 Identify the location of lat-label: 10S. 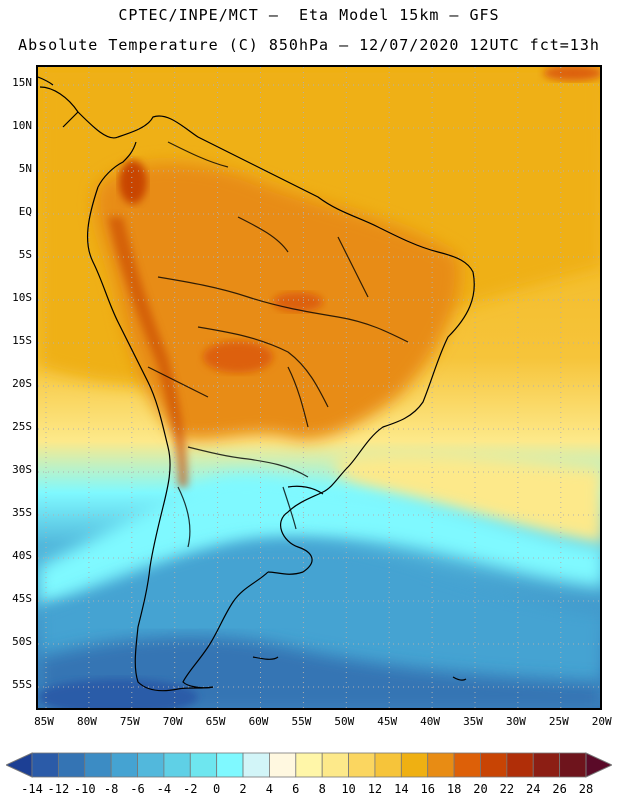
(22, 297).